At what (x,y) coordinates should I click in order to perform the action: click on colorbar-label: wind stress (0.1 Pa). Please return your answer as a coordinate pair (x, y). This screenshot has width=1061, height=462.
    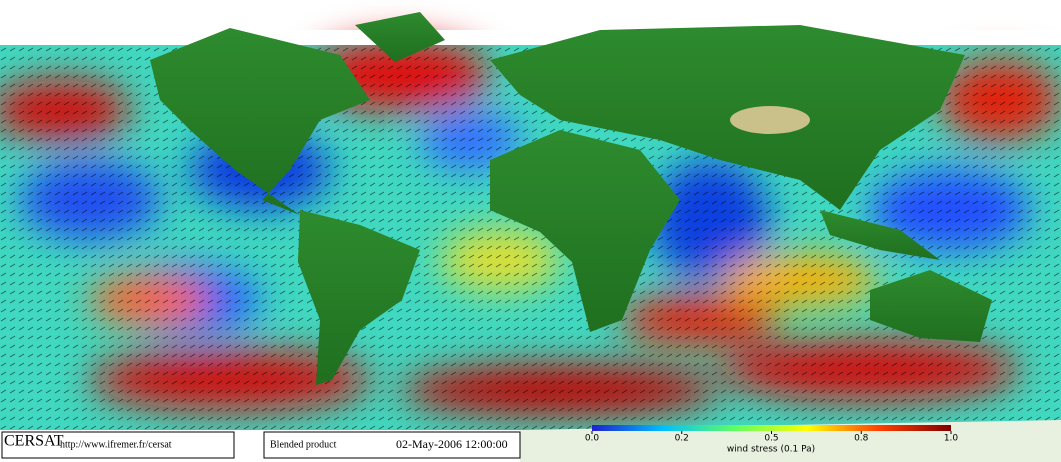
    Looking at the image, I should click on (771, 450).